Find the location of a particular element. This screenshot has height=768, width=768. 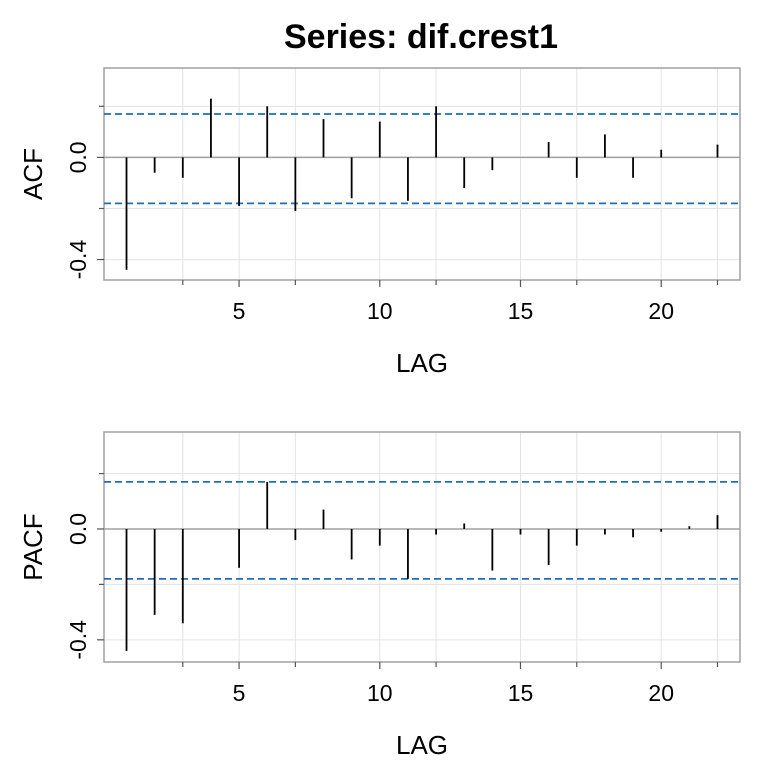

y-axis-label: PACF is located at coordinates (33, 546).